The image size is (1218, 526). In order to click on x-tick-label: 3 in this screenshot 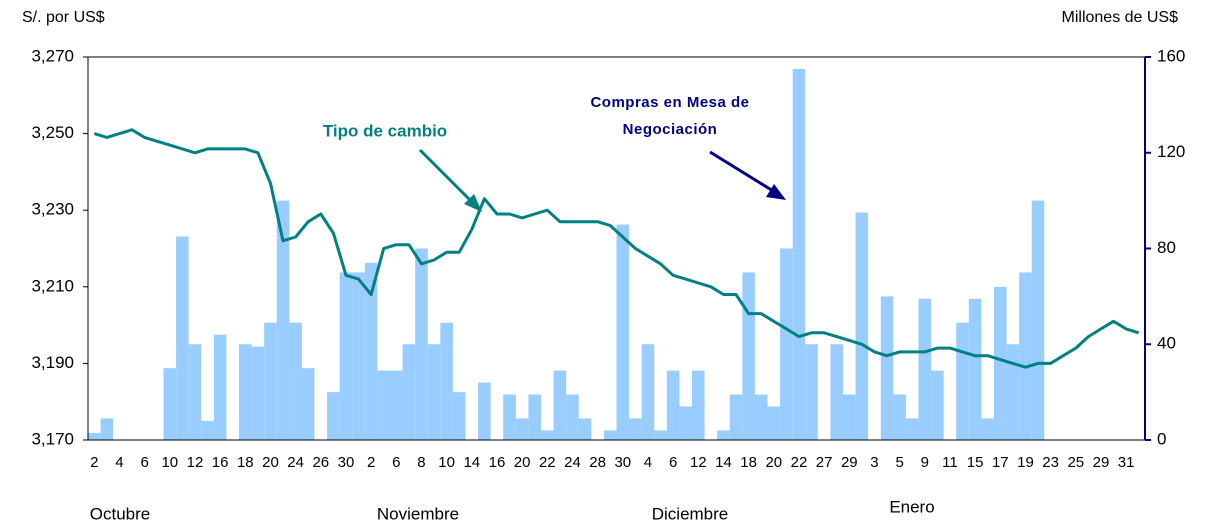, I will do `click(874, 462)`.